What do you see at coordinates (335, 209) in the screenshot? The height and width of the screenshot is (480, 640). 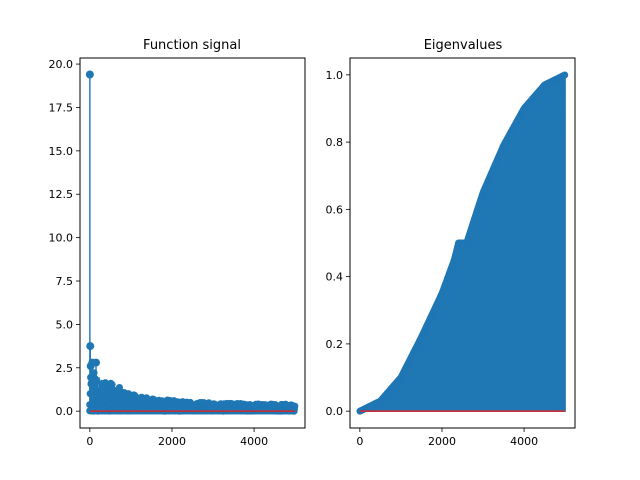 I see `y-tick-label: 0.6` at bounding box center [335, 209].